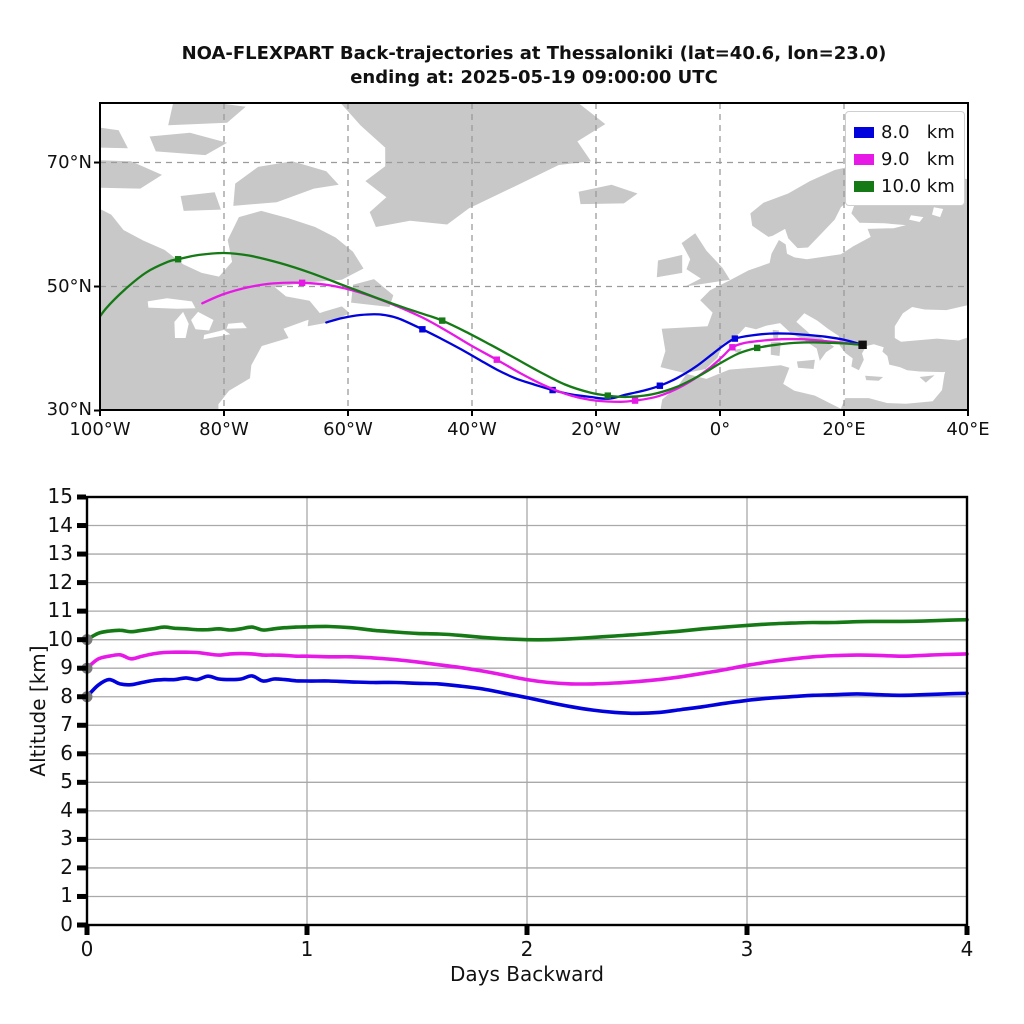  I want to click on legend-swatch-blue, so click(864, 132).